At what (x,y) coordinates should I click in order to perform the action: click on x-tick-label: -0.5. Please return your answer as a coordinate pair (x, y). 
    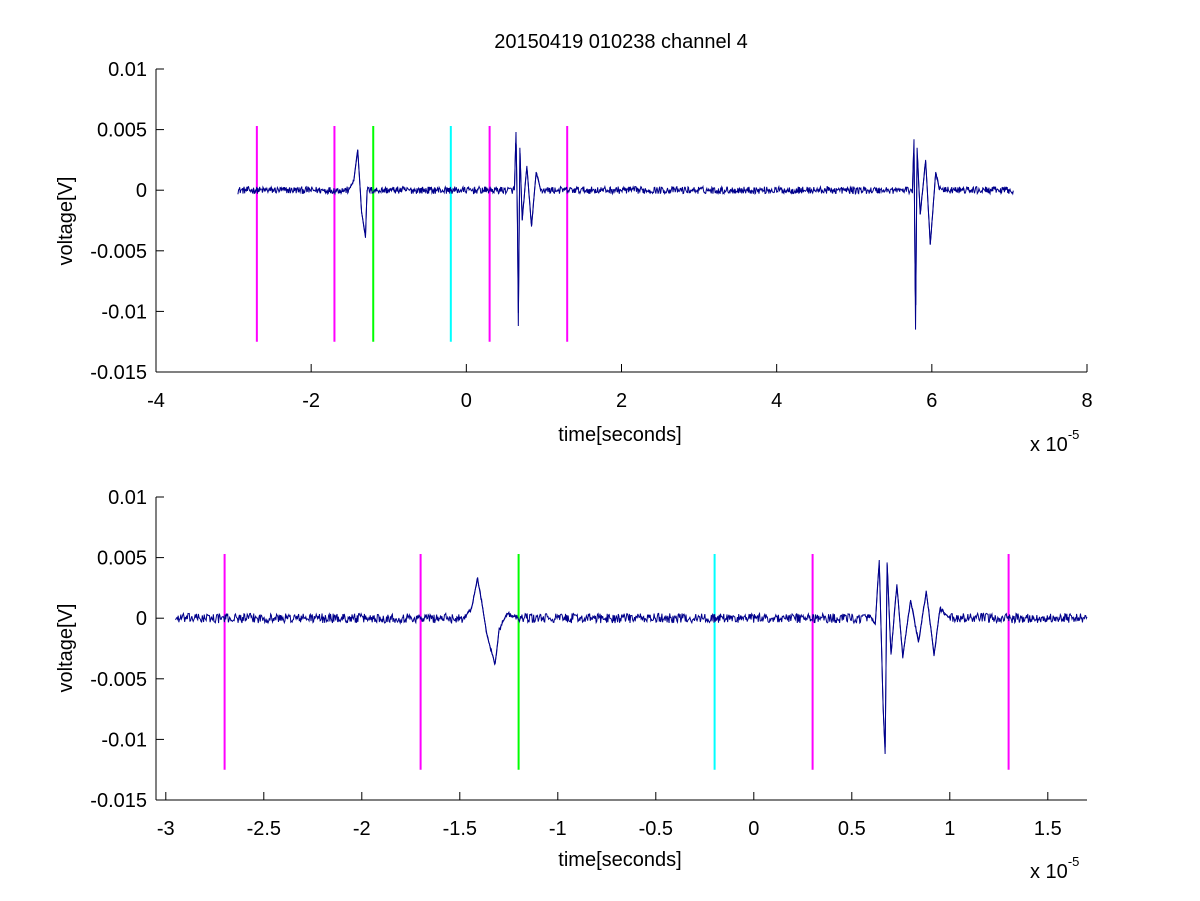
    Looking at the image, I should click on (656, 829).